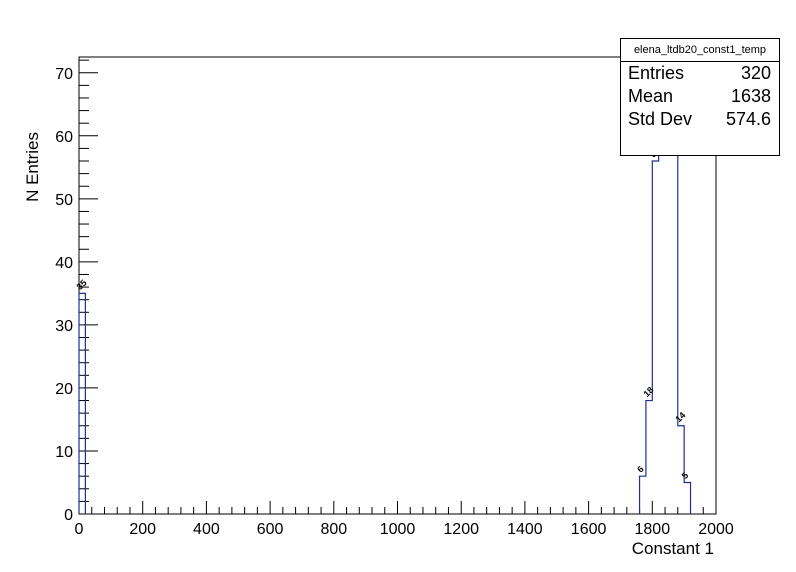 Image resolution: width=796 pixels, height=572 pixels. I want to click on y-tick-label: 40, so click(64, 263).